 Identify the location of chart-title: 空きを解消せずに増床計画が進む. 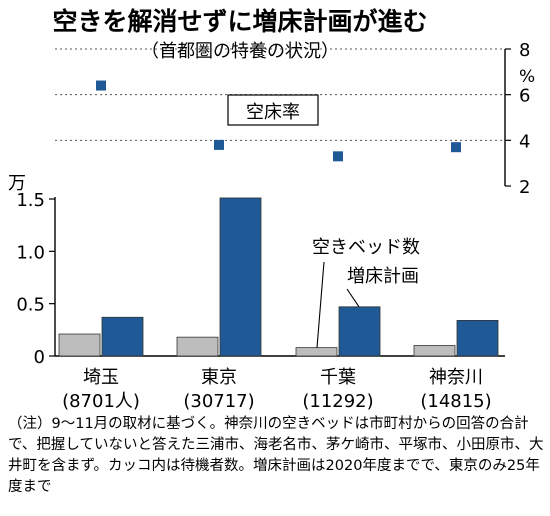
(239, 21).